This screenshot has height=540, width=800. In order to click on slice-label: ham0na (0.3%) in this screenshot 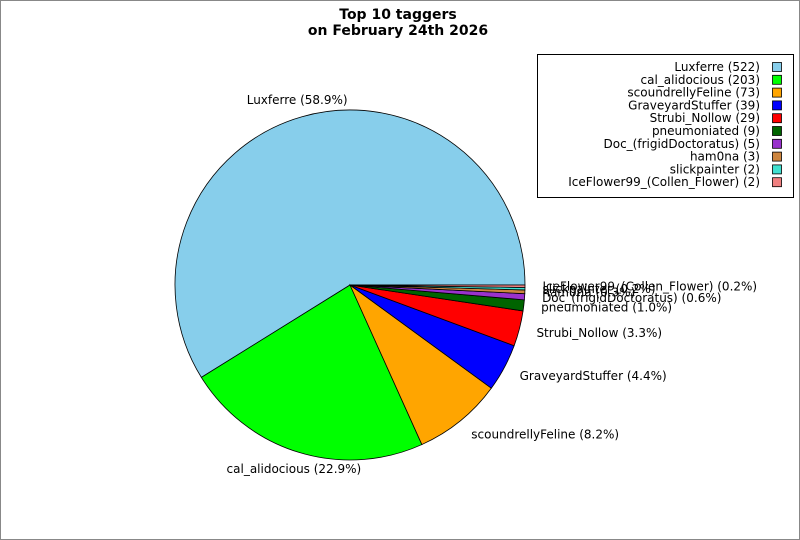, I will do `click(588, 292)`.